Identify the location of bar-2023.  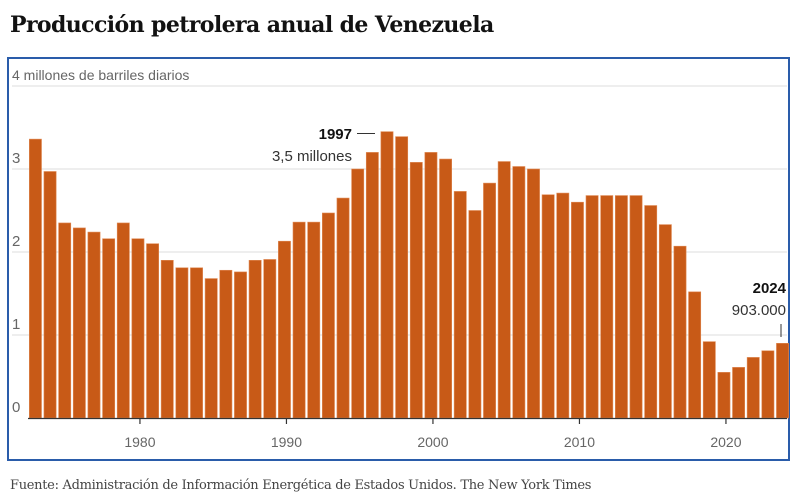
(768, 384).